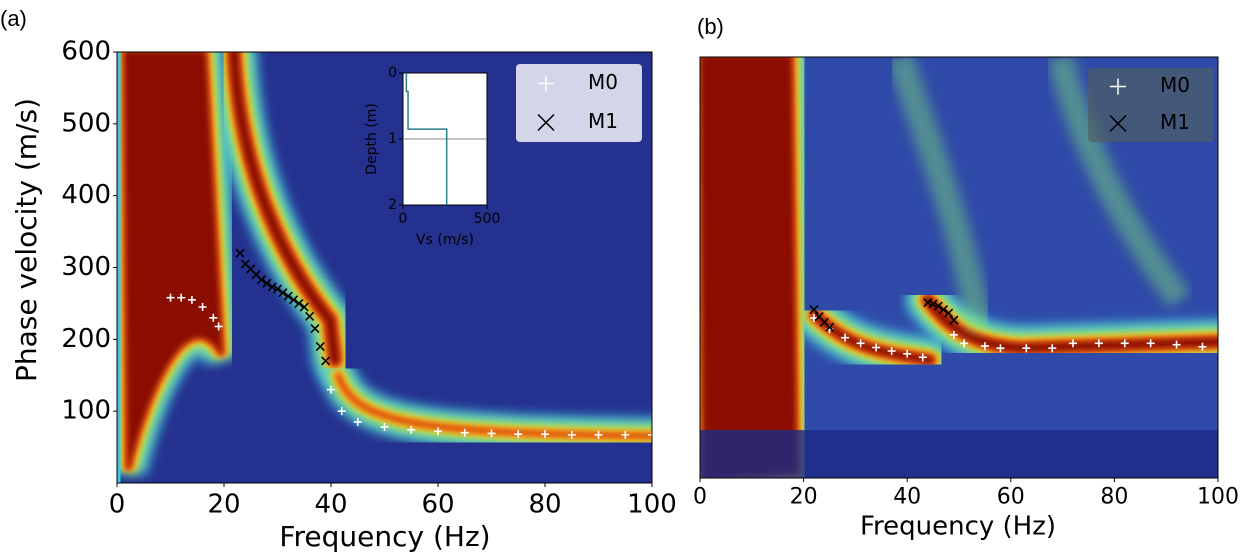 The width and height of the screenshot is (1253, 556). What do you see at coordinates (117, 505) in the screenshot?
I see `x-tick-label: 0` at bounding box center [117, 505].